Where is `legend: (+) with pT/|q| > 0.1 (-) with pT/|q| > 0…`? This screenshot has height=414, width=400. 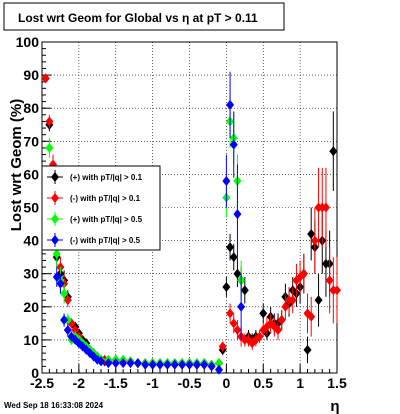 legend: (+) with pT/|q| > 0.1 (-) with pT/|q| > 0… is located at coordinates (101, 208).